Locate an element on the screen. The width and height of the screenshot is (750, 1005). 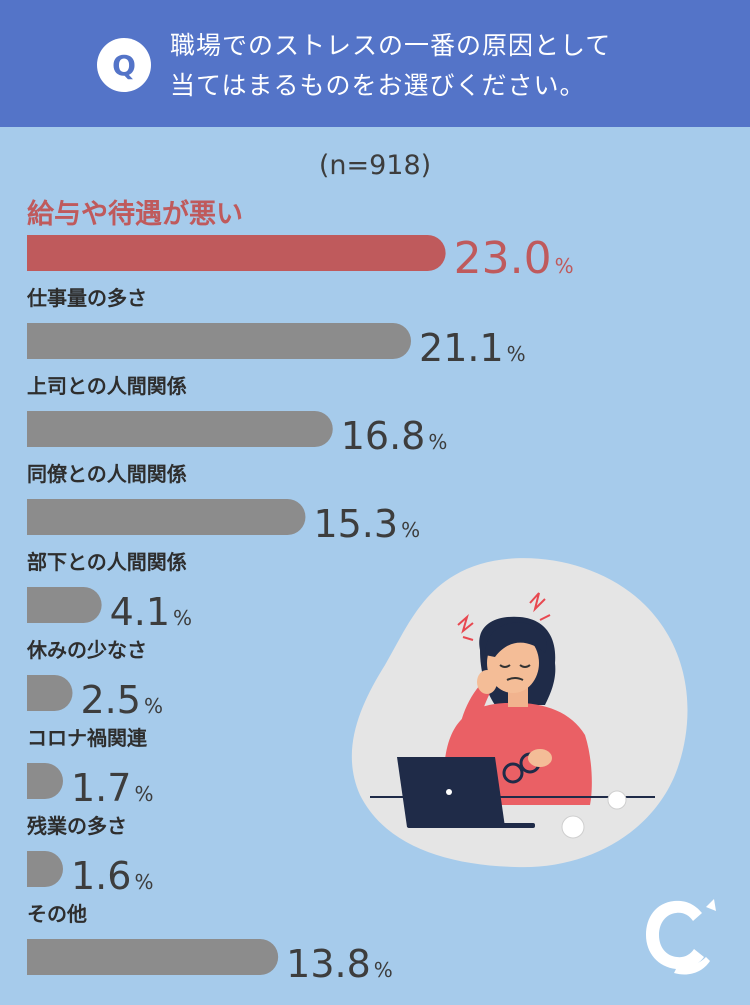
value-number: 16.8 is located at coordinates (383, 436).